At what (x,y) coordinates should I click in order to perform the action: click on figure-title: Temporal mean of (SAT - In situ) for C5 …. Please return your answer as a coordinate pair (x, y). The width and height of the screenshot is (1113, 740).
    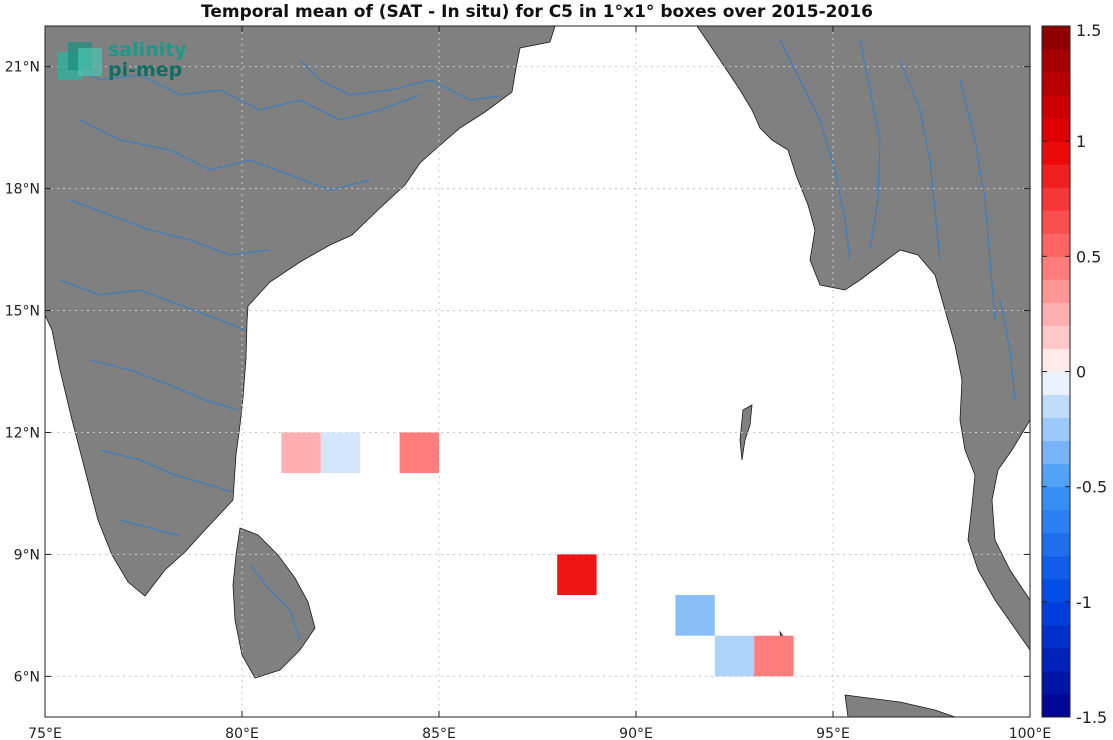
    Looking at the image, I should click on (537, 12).